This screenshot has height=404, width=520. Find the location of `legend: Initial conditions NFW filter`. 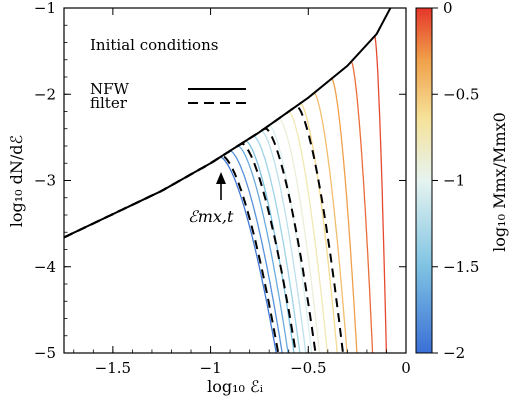

legend: Initial conditions NFW filter is located at coordinates (168, 74).